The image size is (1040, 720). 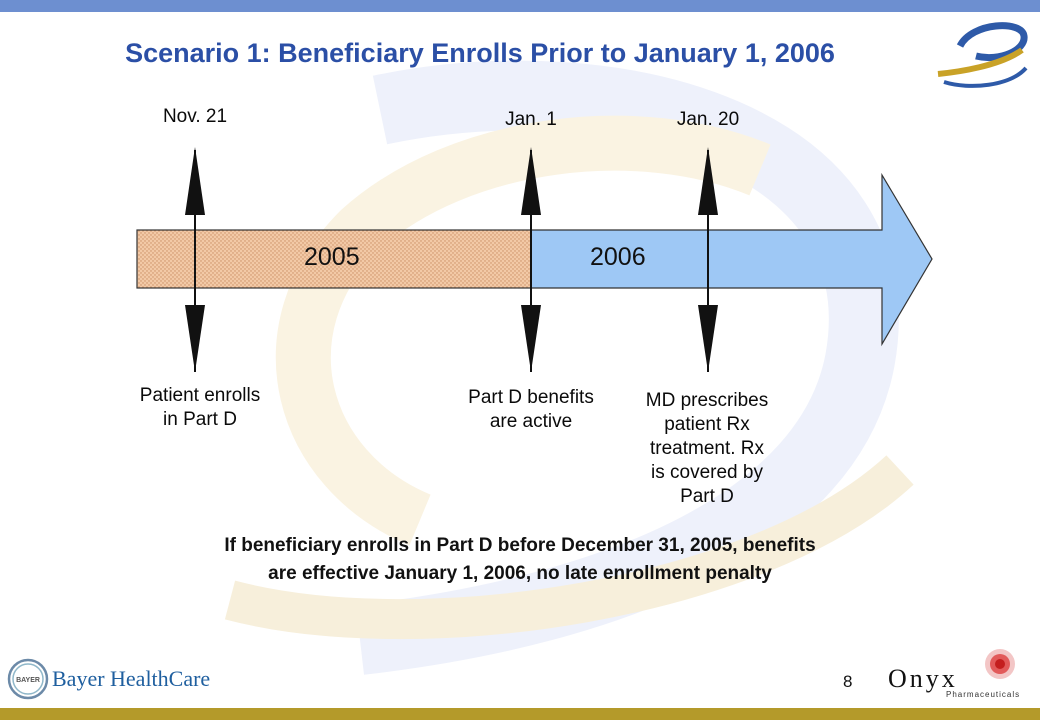 I want to click on event-desc-line: Part D, so click(x=707, y=496).